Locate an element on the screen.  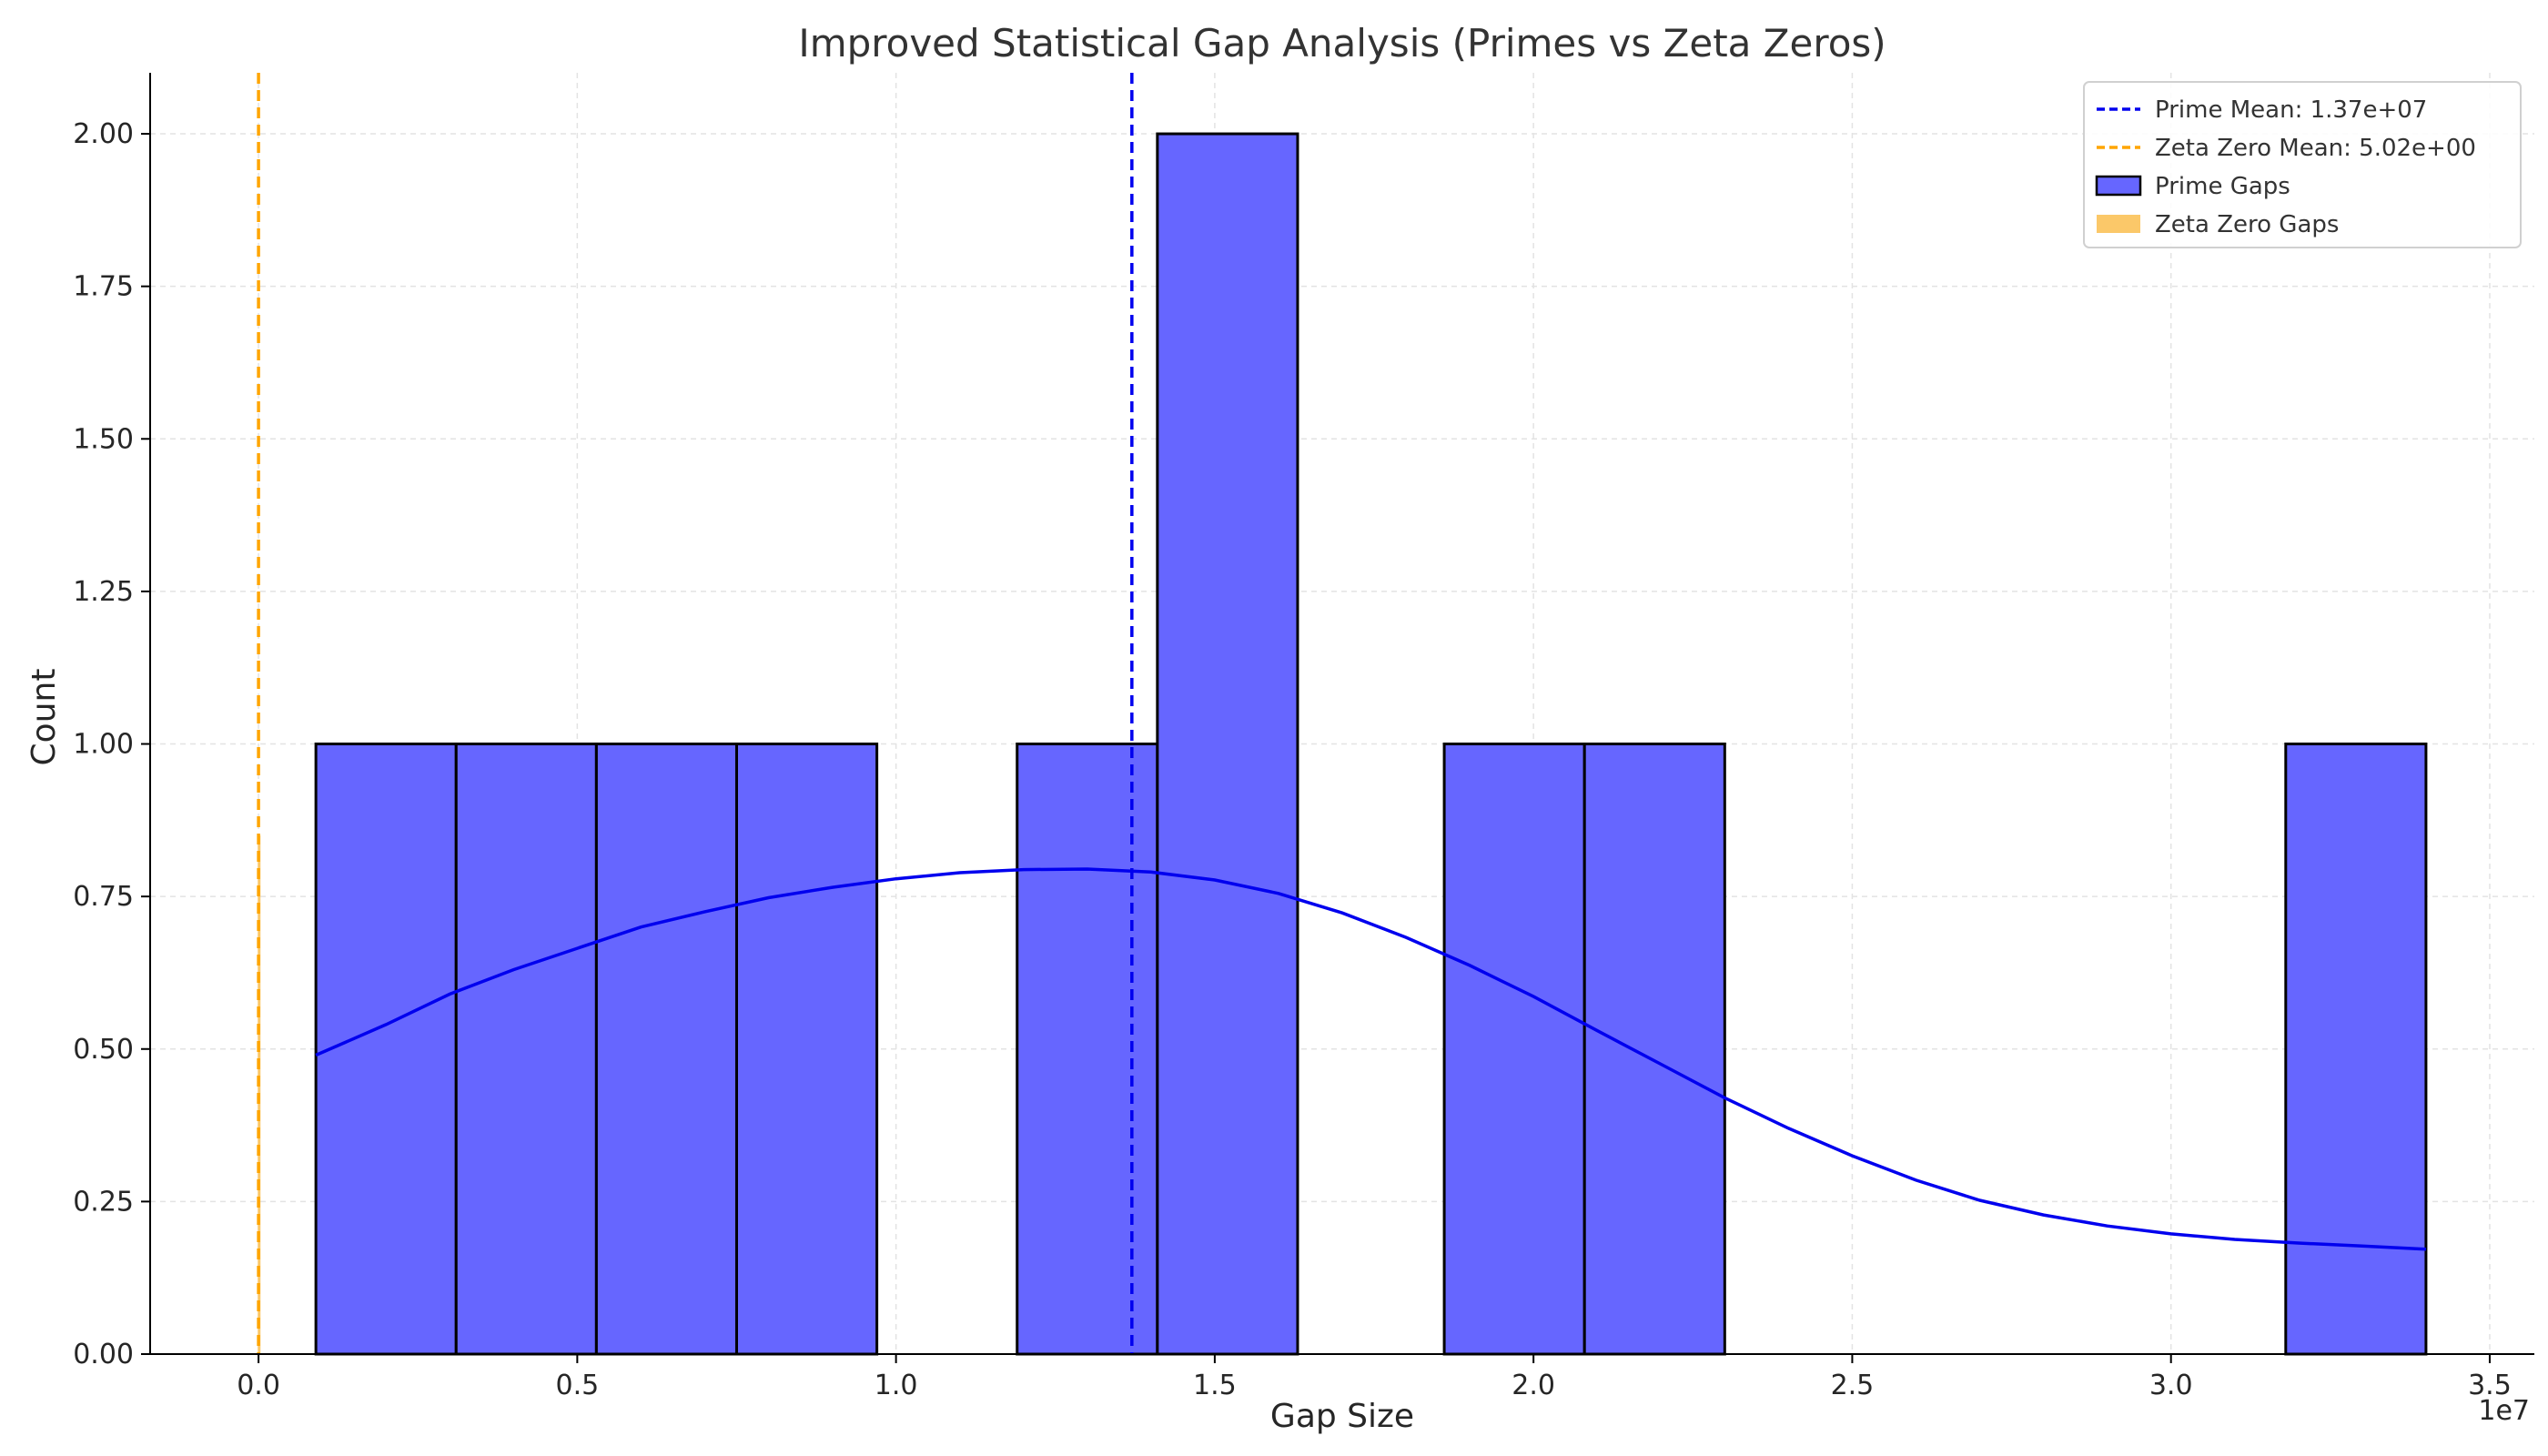
y-tick-label: 1.25 is located at coordinates (104, 592).